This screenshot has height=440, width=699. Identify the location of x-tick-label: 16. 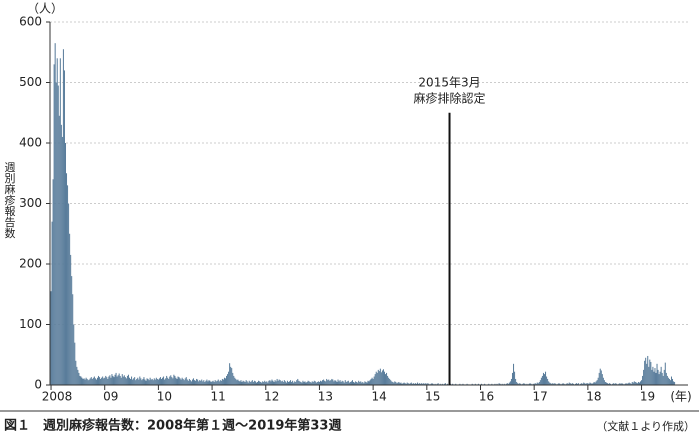
(486, 397).